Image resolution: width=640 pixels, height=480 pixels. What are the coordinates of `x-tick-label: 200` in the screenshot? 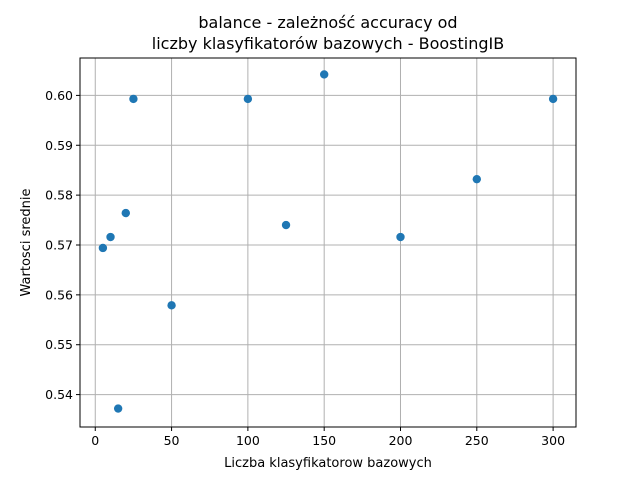 It's located at (401, 440).